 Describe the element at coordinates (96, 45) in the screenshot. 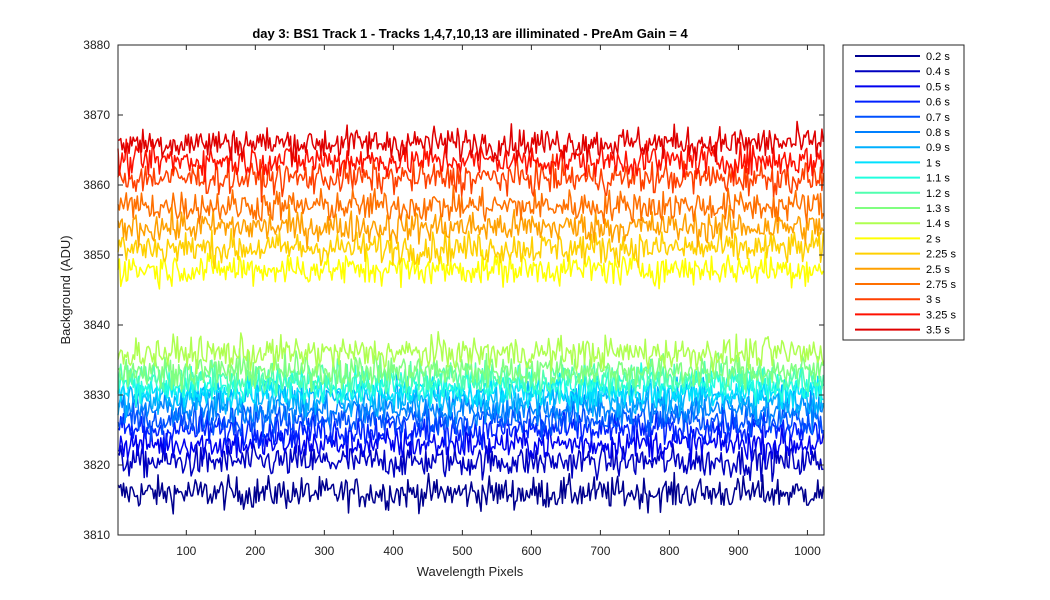

I see `y-tick-label: 3880` at that location.